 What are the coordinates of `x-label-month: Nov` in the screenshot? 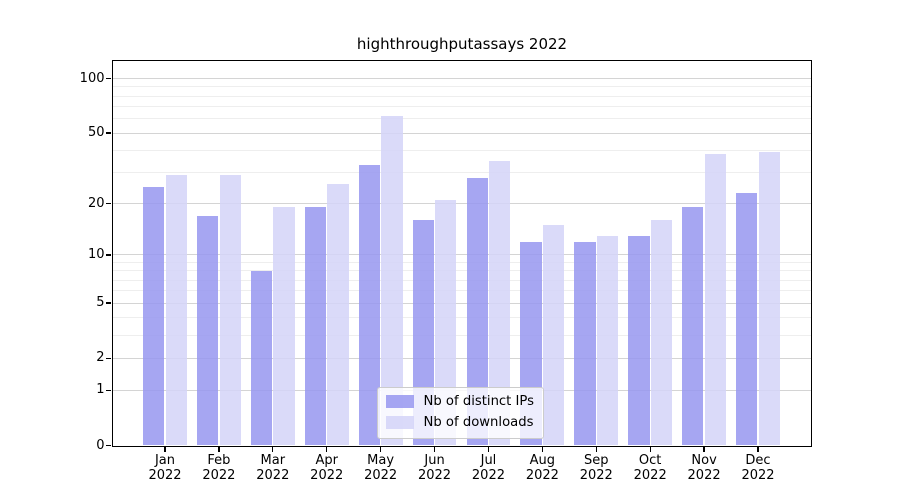 It's located at (704, 460).